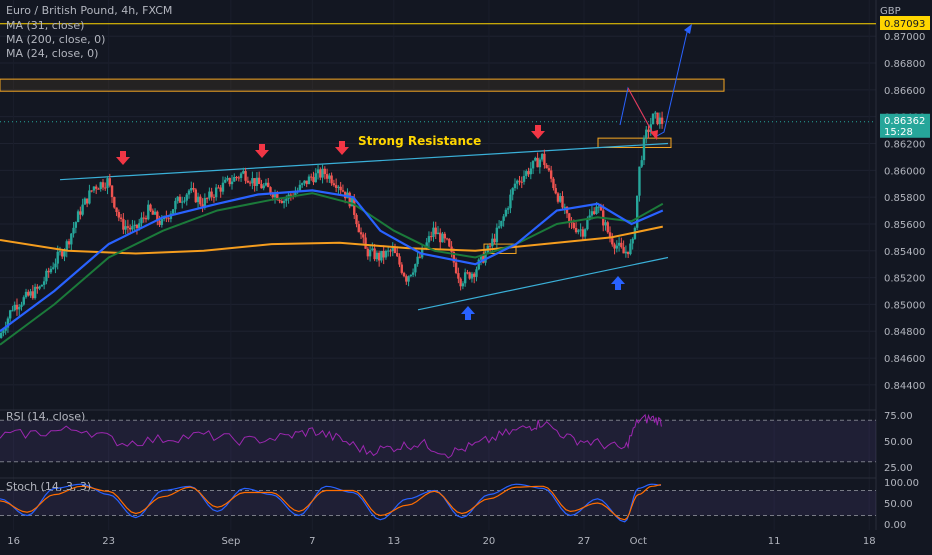 This screenshot has width=932, height=555. Describe the element at coordinates (904, 252) in the screenshot. I see `price-tick-label: 0.85400` at that location.